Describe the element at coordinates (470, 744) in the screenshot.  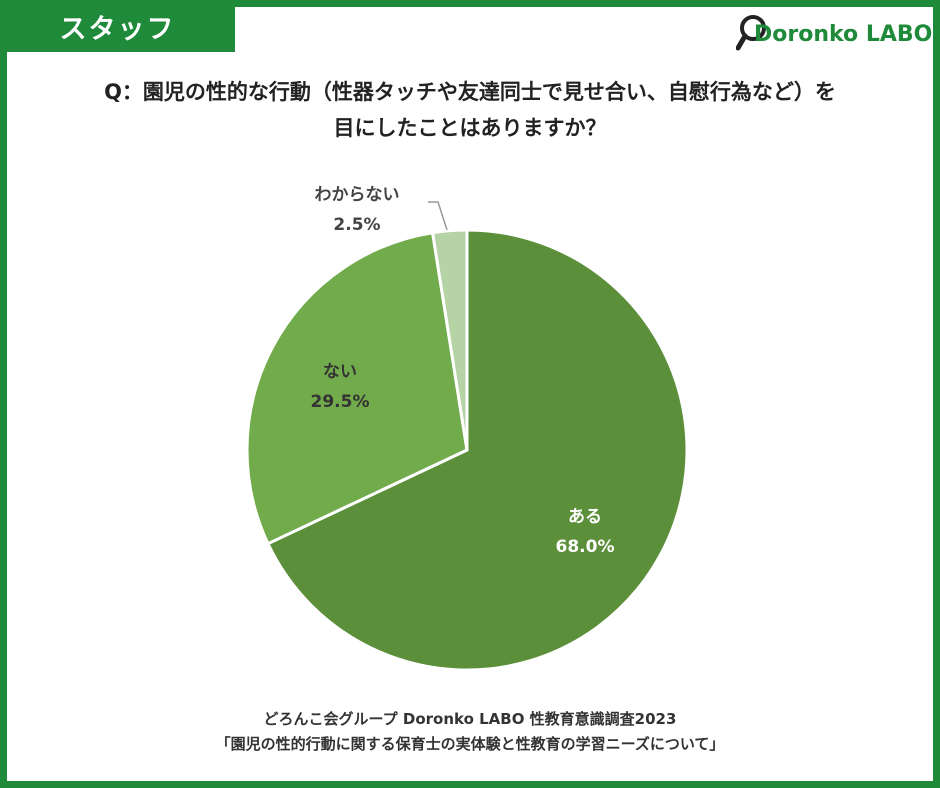
I see `footer-survey-title: 「園児の性的行動に関する保育士の実体験と性教育の学習ニーズについて」` at that location.